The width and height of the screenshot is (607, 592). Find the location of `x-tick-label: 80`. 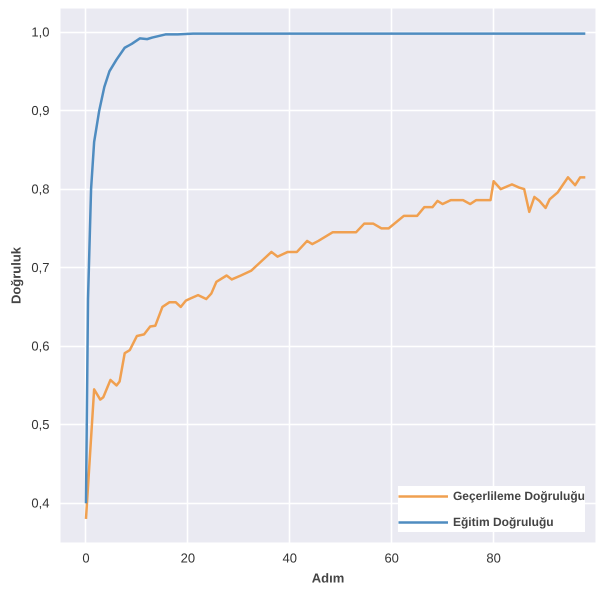

x-tick-label: 80 is located at coordinates (493, 558).